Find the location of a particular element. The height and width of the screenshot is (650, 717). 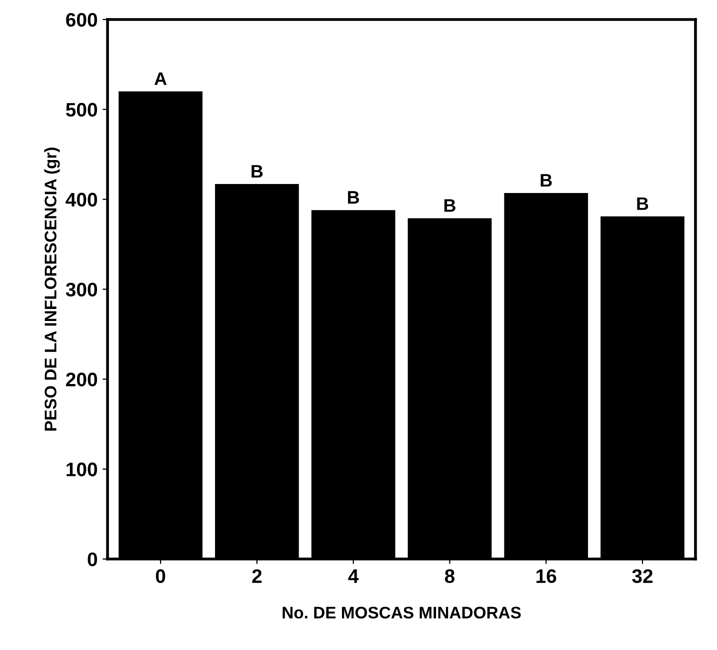

x-tick-label: 16 is located at coordinates (546, 576).